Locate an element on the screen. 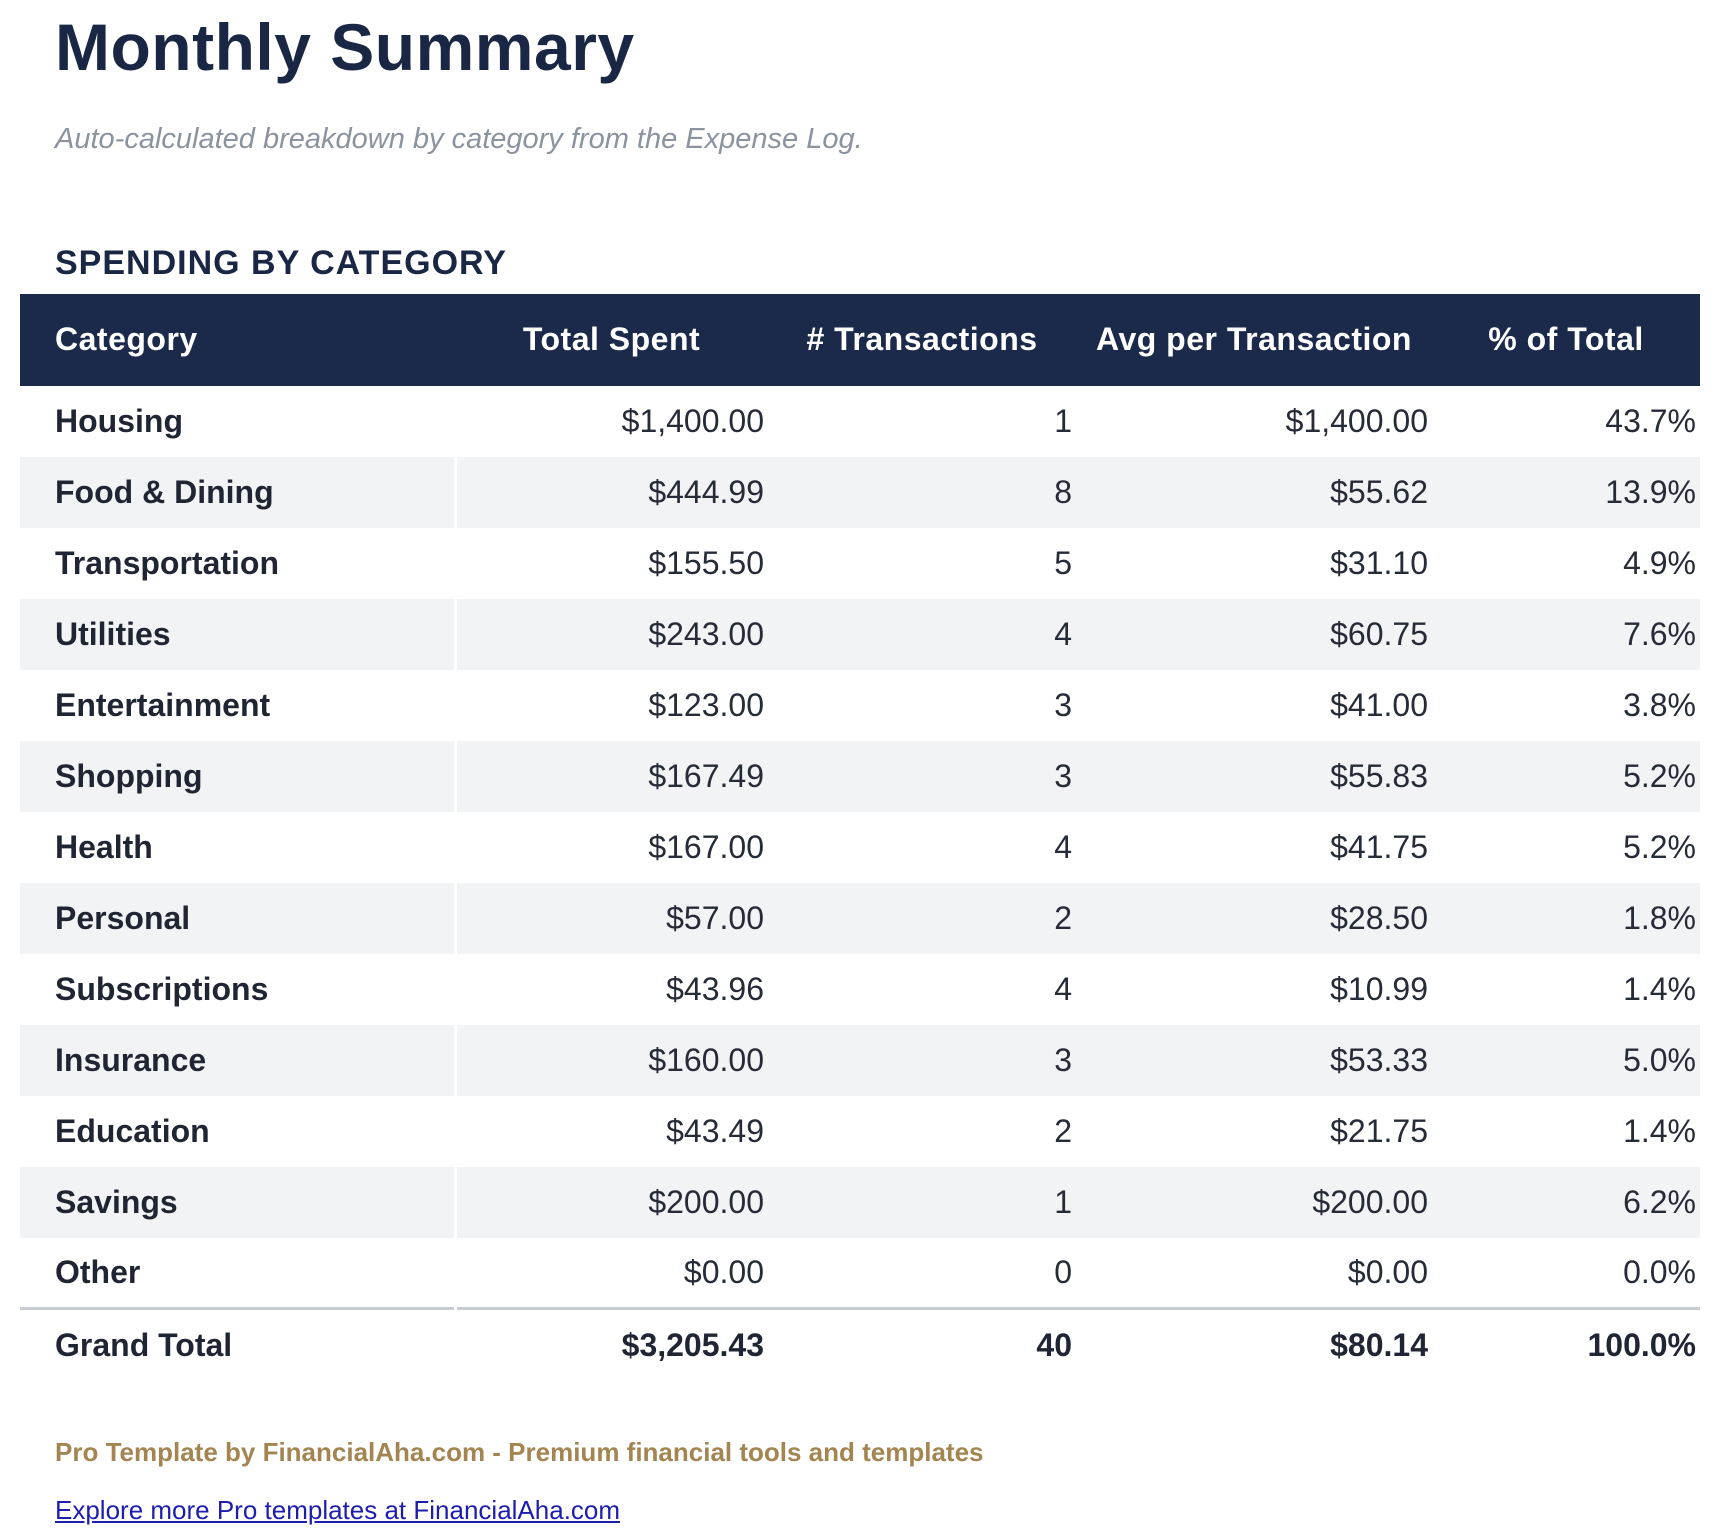 This screenshot has height=1536, width=1720. total-spent-cell: $123.00 is located at coordinates (706, 704).